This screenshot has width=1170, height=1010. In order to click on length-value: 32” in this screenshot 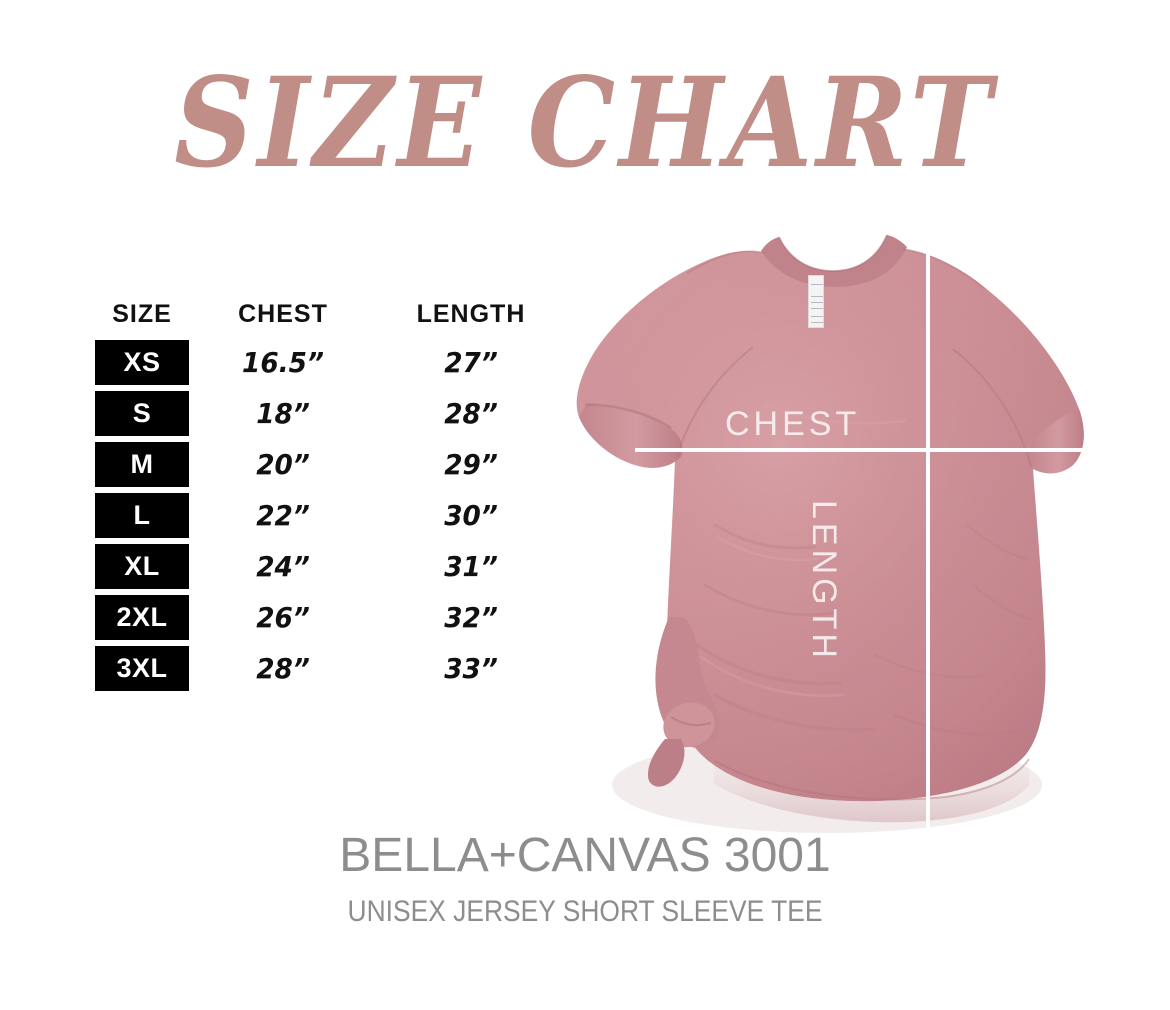, I will do `click(471, 617)`.